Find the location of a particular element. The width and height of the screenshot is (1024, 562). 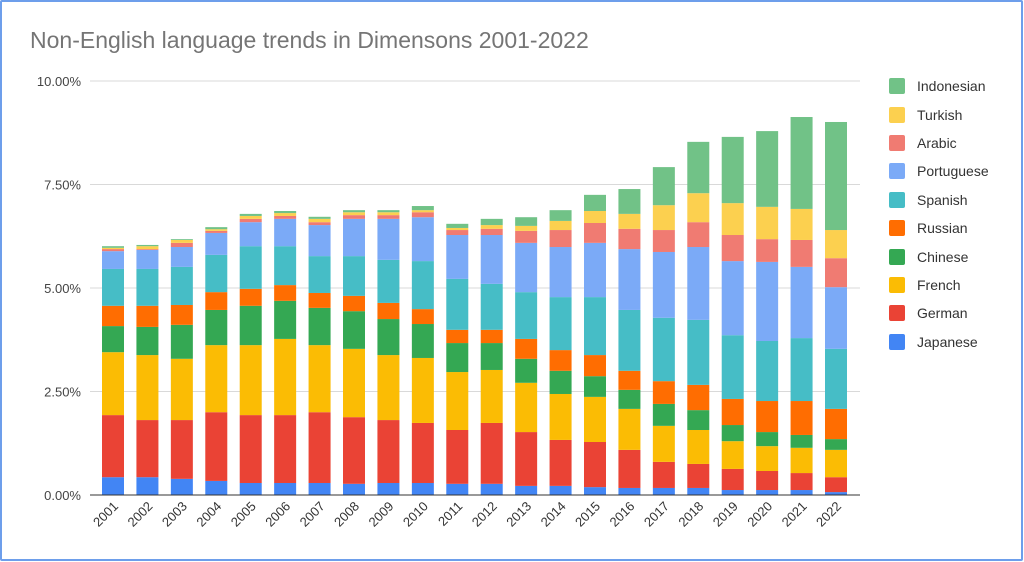

y-tick-label: 7.50% is located at coordinates (62, 185).